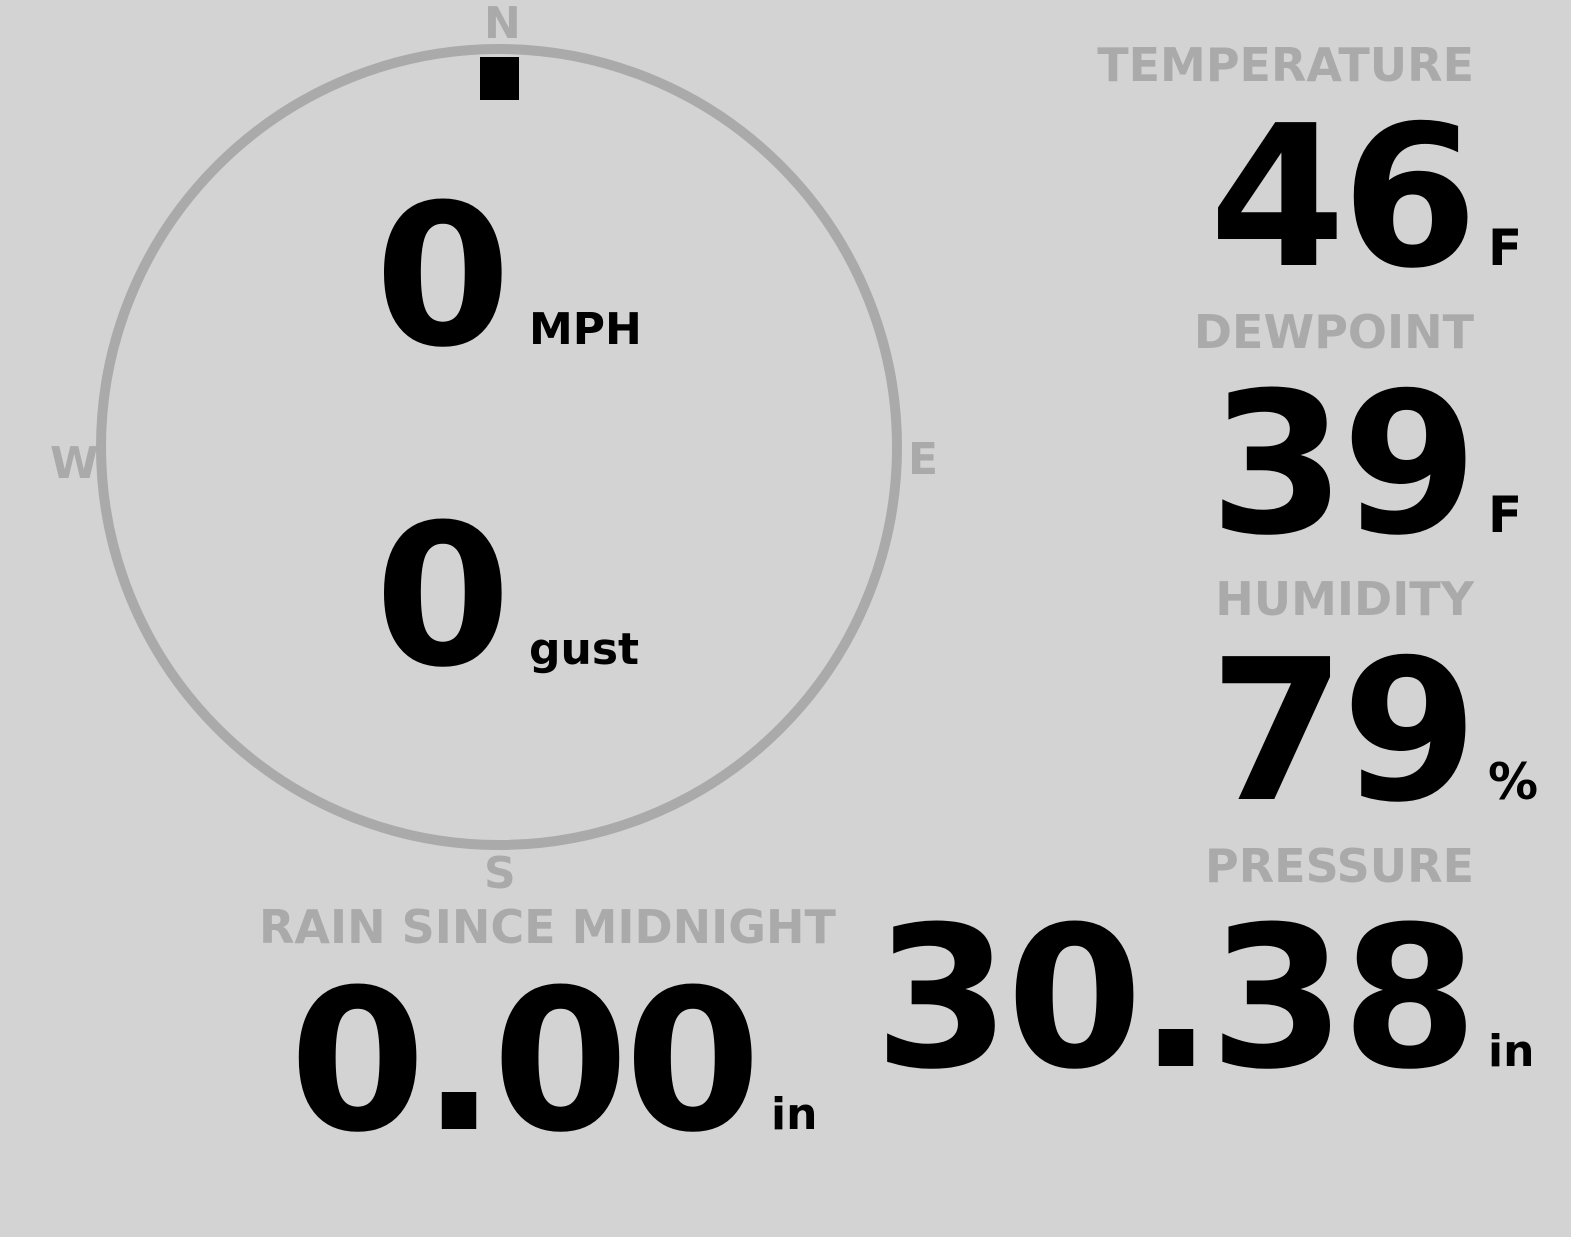  Describe the element at coordinates (1343, 465) in the screenshot. I see `dewpoint-value: 39` at that location.